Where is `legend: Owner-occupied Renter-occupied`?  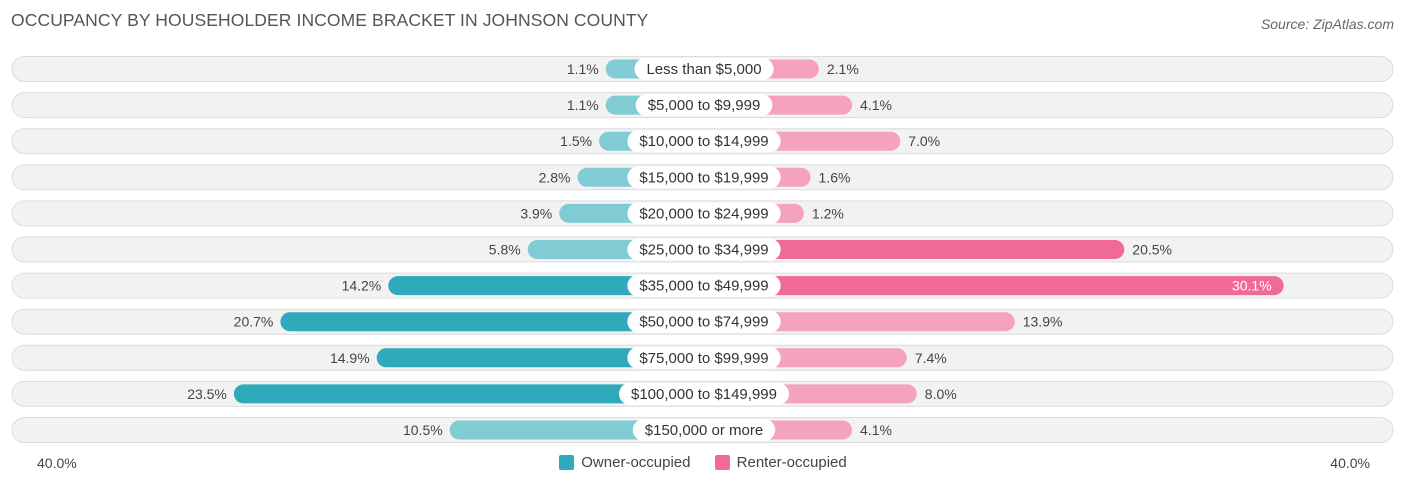 legend: Owner-occupied Renter-occupied is located at coordinates (703, 464).